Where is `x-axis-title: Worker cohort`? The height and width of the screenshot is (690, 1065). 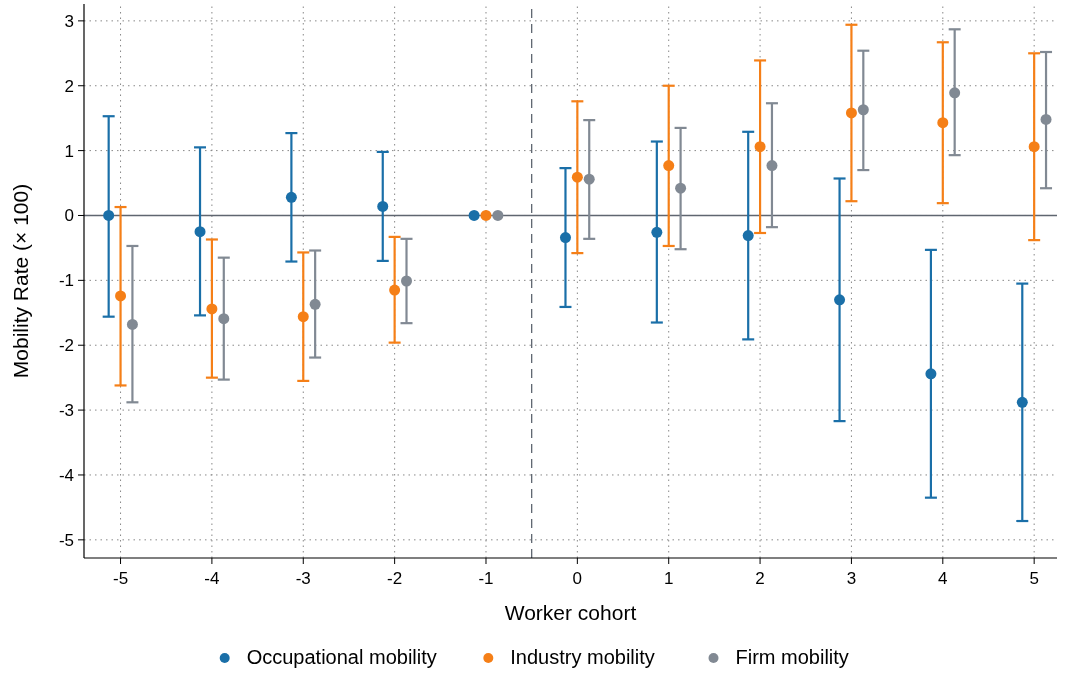
x-axis-title: Worker cohort is located at coordinates (570, 612).